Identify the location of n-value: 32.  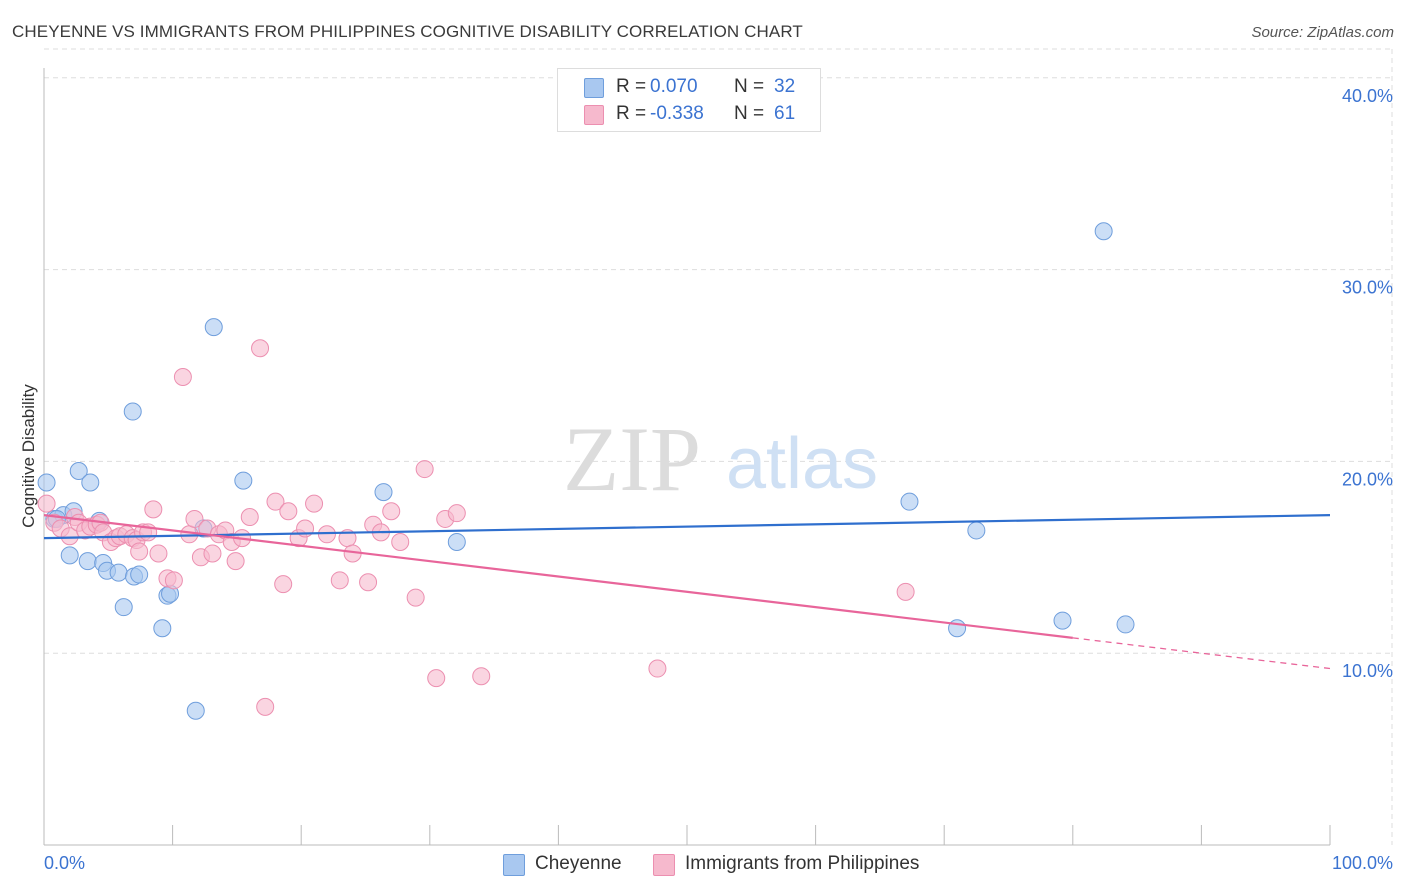
(785, 86).